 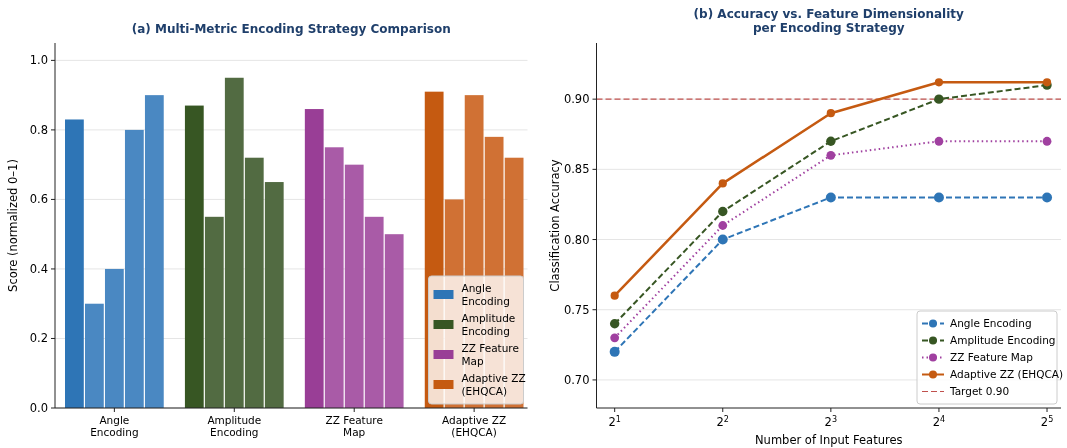 I want to click on x-tick-label: 2$^{1}$, so click(x=614, y=421).